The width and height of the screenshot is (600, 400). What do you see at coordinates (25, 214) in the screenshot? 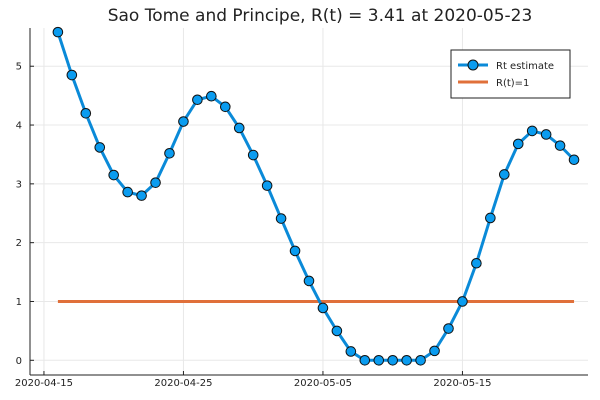
I see `y-axis-ticks: 0 1 2 3 4 5` at bounding box center [25, 214].